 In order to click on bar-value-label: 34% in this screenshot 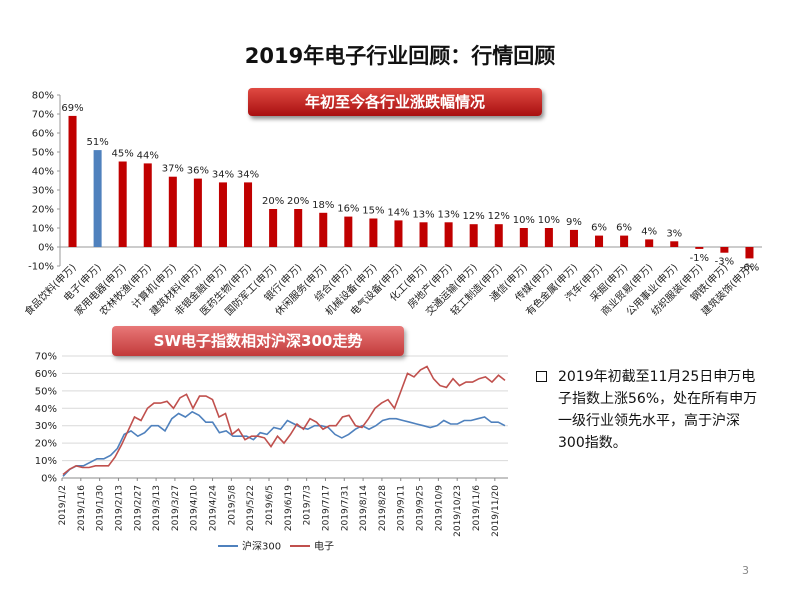, I will do `click(223, 174)`.